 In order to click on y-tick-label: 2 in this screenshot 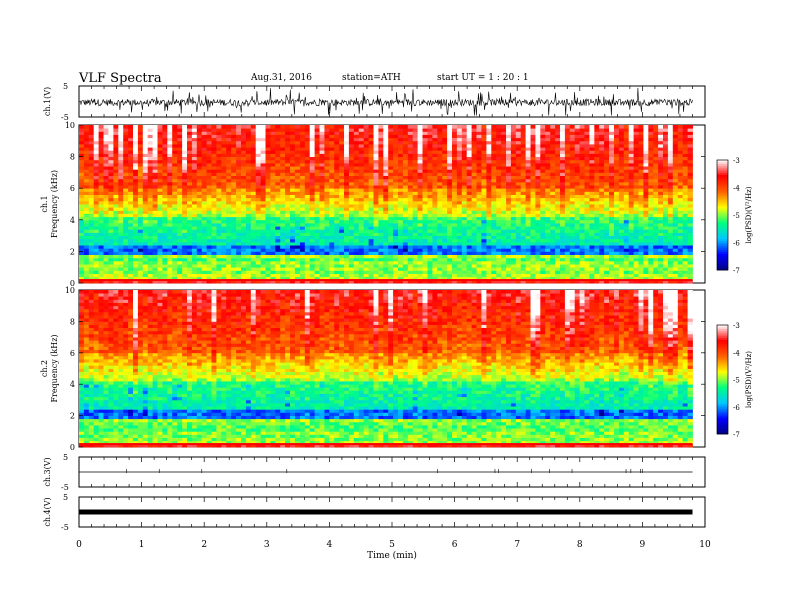, I will do `click(72, 251)`.